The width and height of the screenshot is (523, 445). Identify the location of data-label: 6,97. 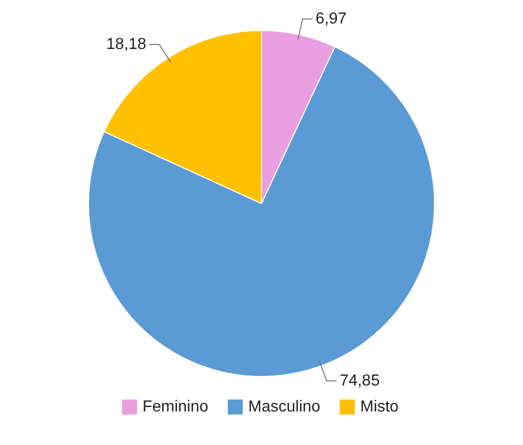
(331, 19).